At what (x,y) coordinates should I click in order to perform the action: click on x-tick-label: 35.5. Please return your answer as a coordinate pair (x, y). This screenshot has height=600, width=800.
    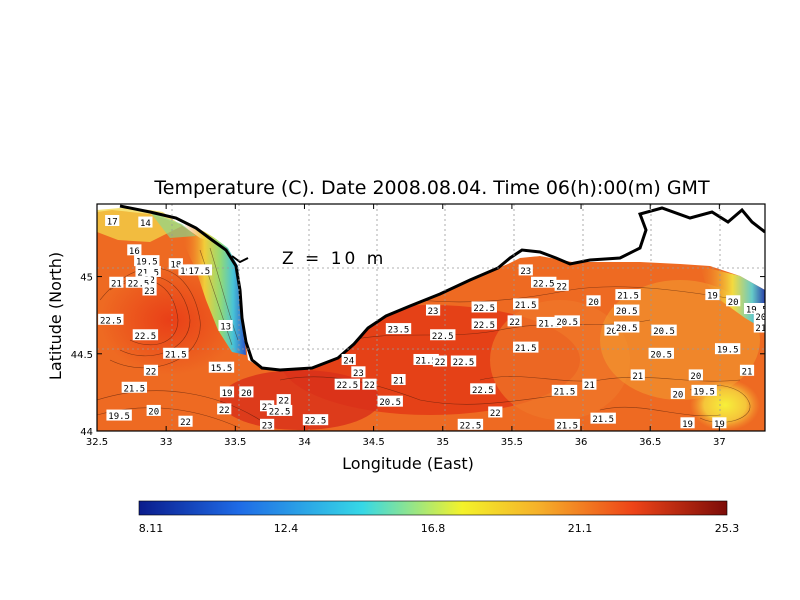
    Looking at the image, I should click on (512, 442).